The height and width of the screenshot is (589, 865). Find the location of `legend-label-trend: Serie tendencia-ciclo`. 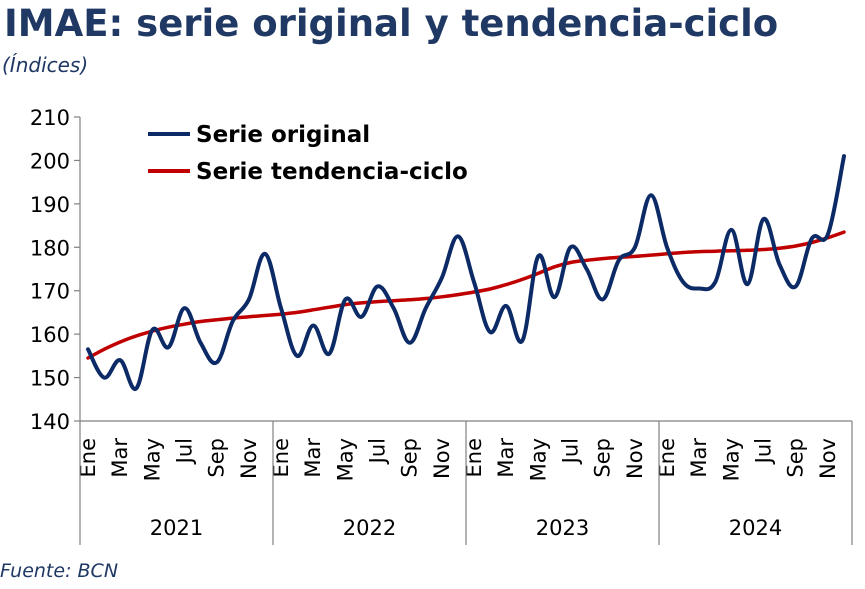

legend-label-trend: Serie tendencia-ciclo is located at coordinates (332, 172).